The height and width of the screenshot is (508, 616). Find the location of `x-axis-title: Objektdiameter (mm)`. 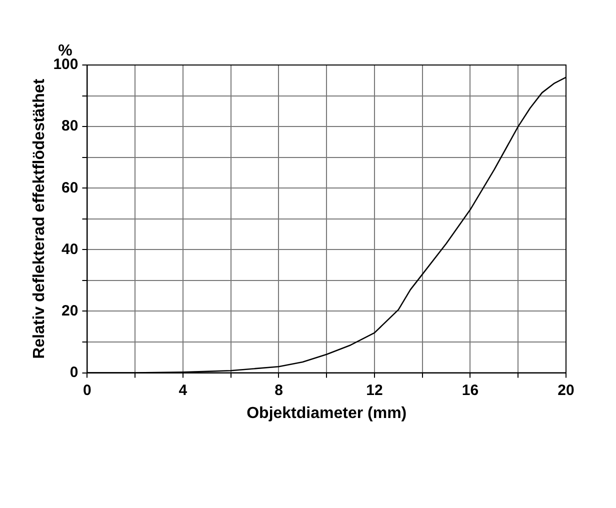

x-axis-title: Objektdiameter (mm) is located at coordinates (326, 413).